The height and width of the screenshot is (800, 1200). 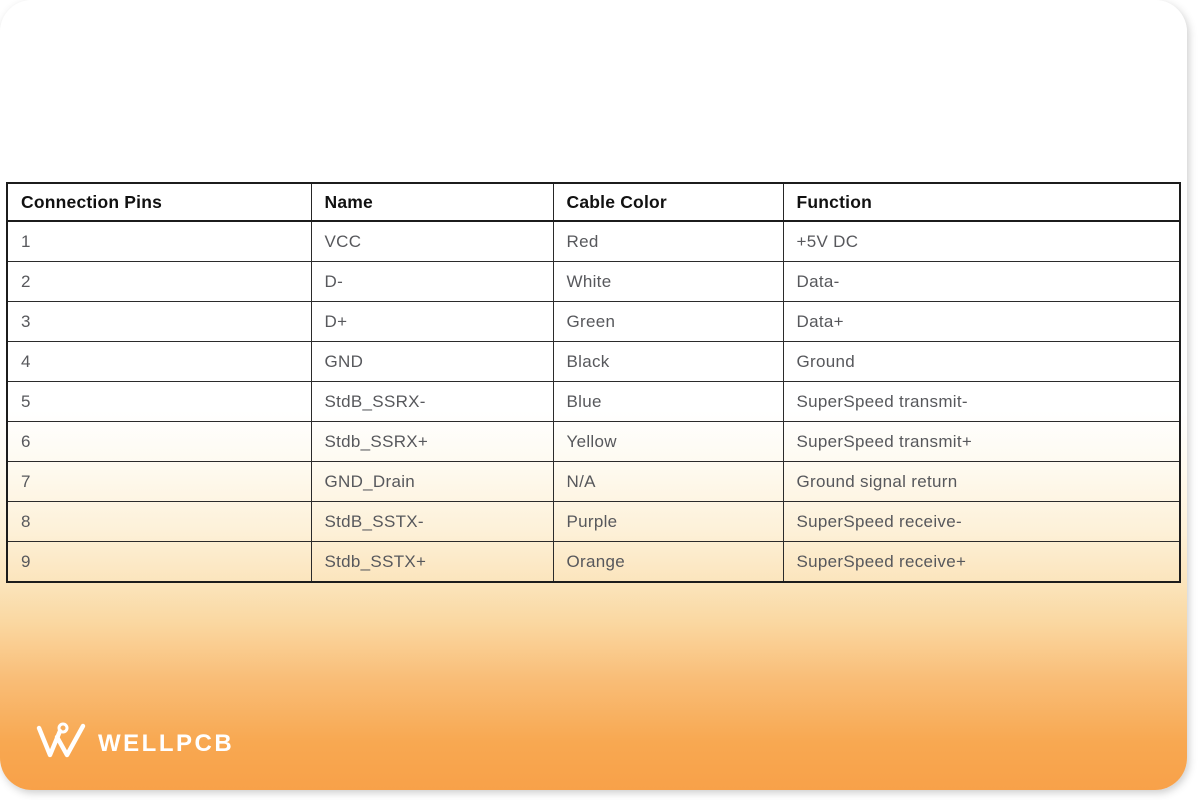 I want to click on wellpcb-logo: WELLPCB, so click(x=135, y=741).